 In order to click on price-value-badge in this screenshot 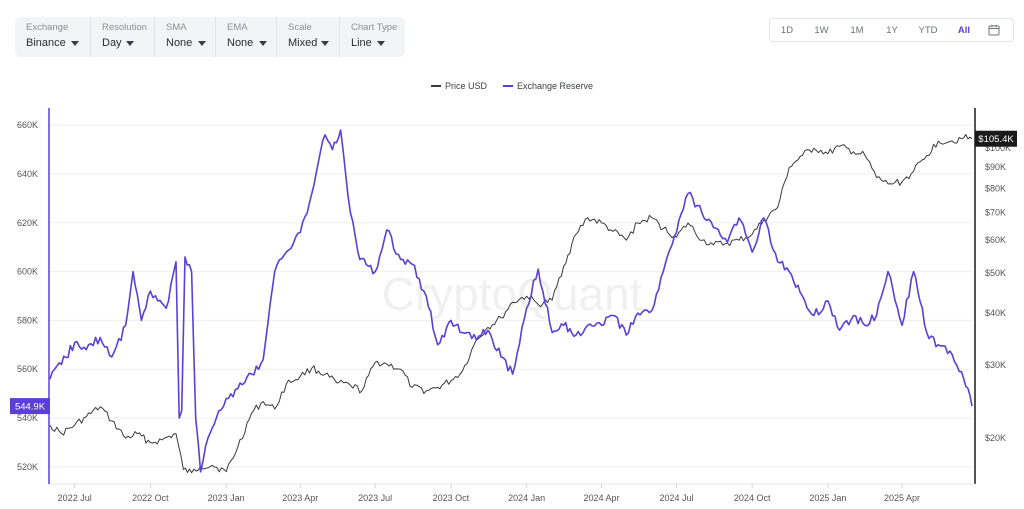, I will do `click(996, 138)`.